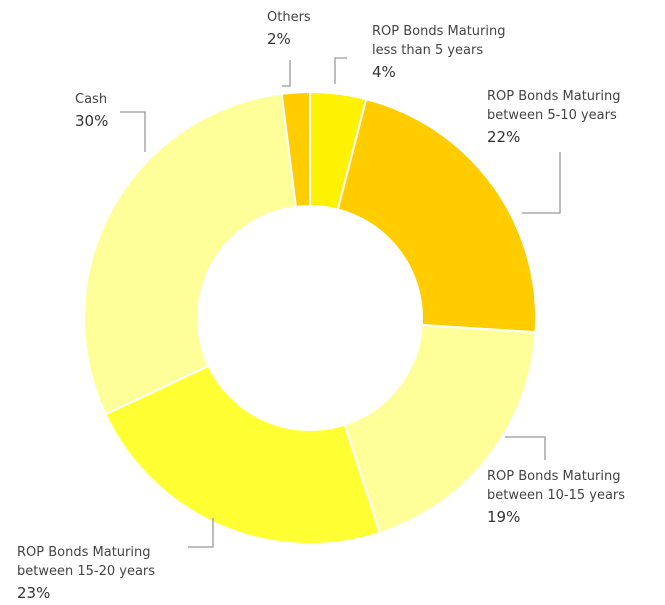 This screenshot has width=665, height=605. Describe the element at coordinates (384, 72) in the screenshot. I see `value-label: 4%` at that location.